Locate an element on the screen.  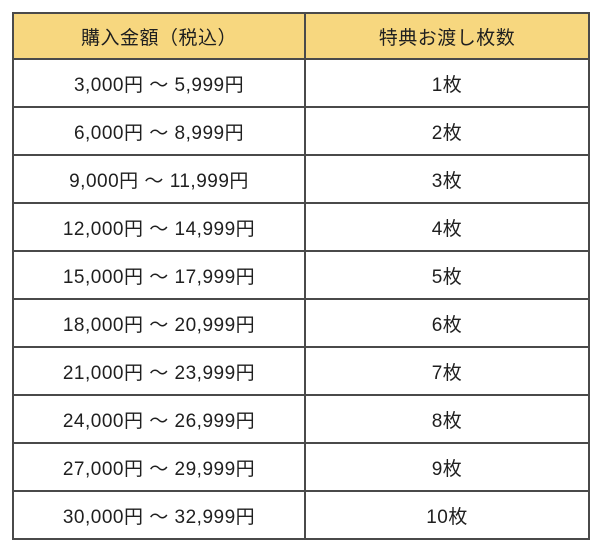
purchase-amount-cell: 24,000円 〜 26,999円 is located at coordinates (159, 419).